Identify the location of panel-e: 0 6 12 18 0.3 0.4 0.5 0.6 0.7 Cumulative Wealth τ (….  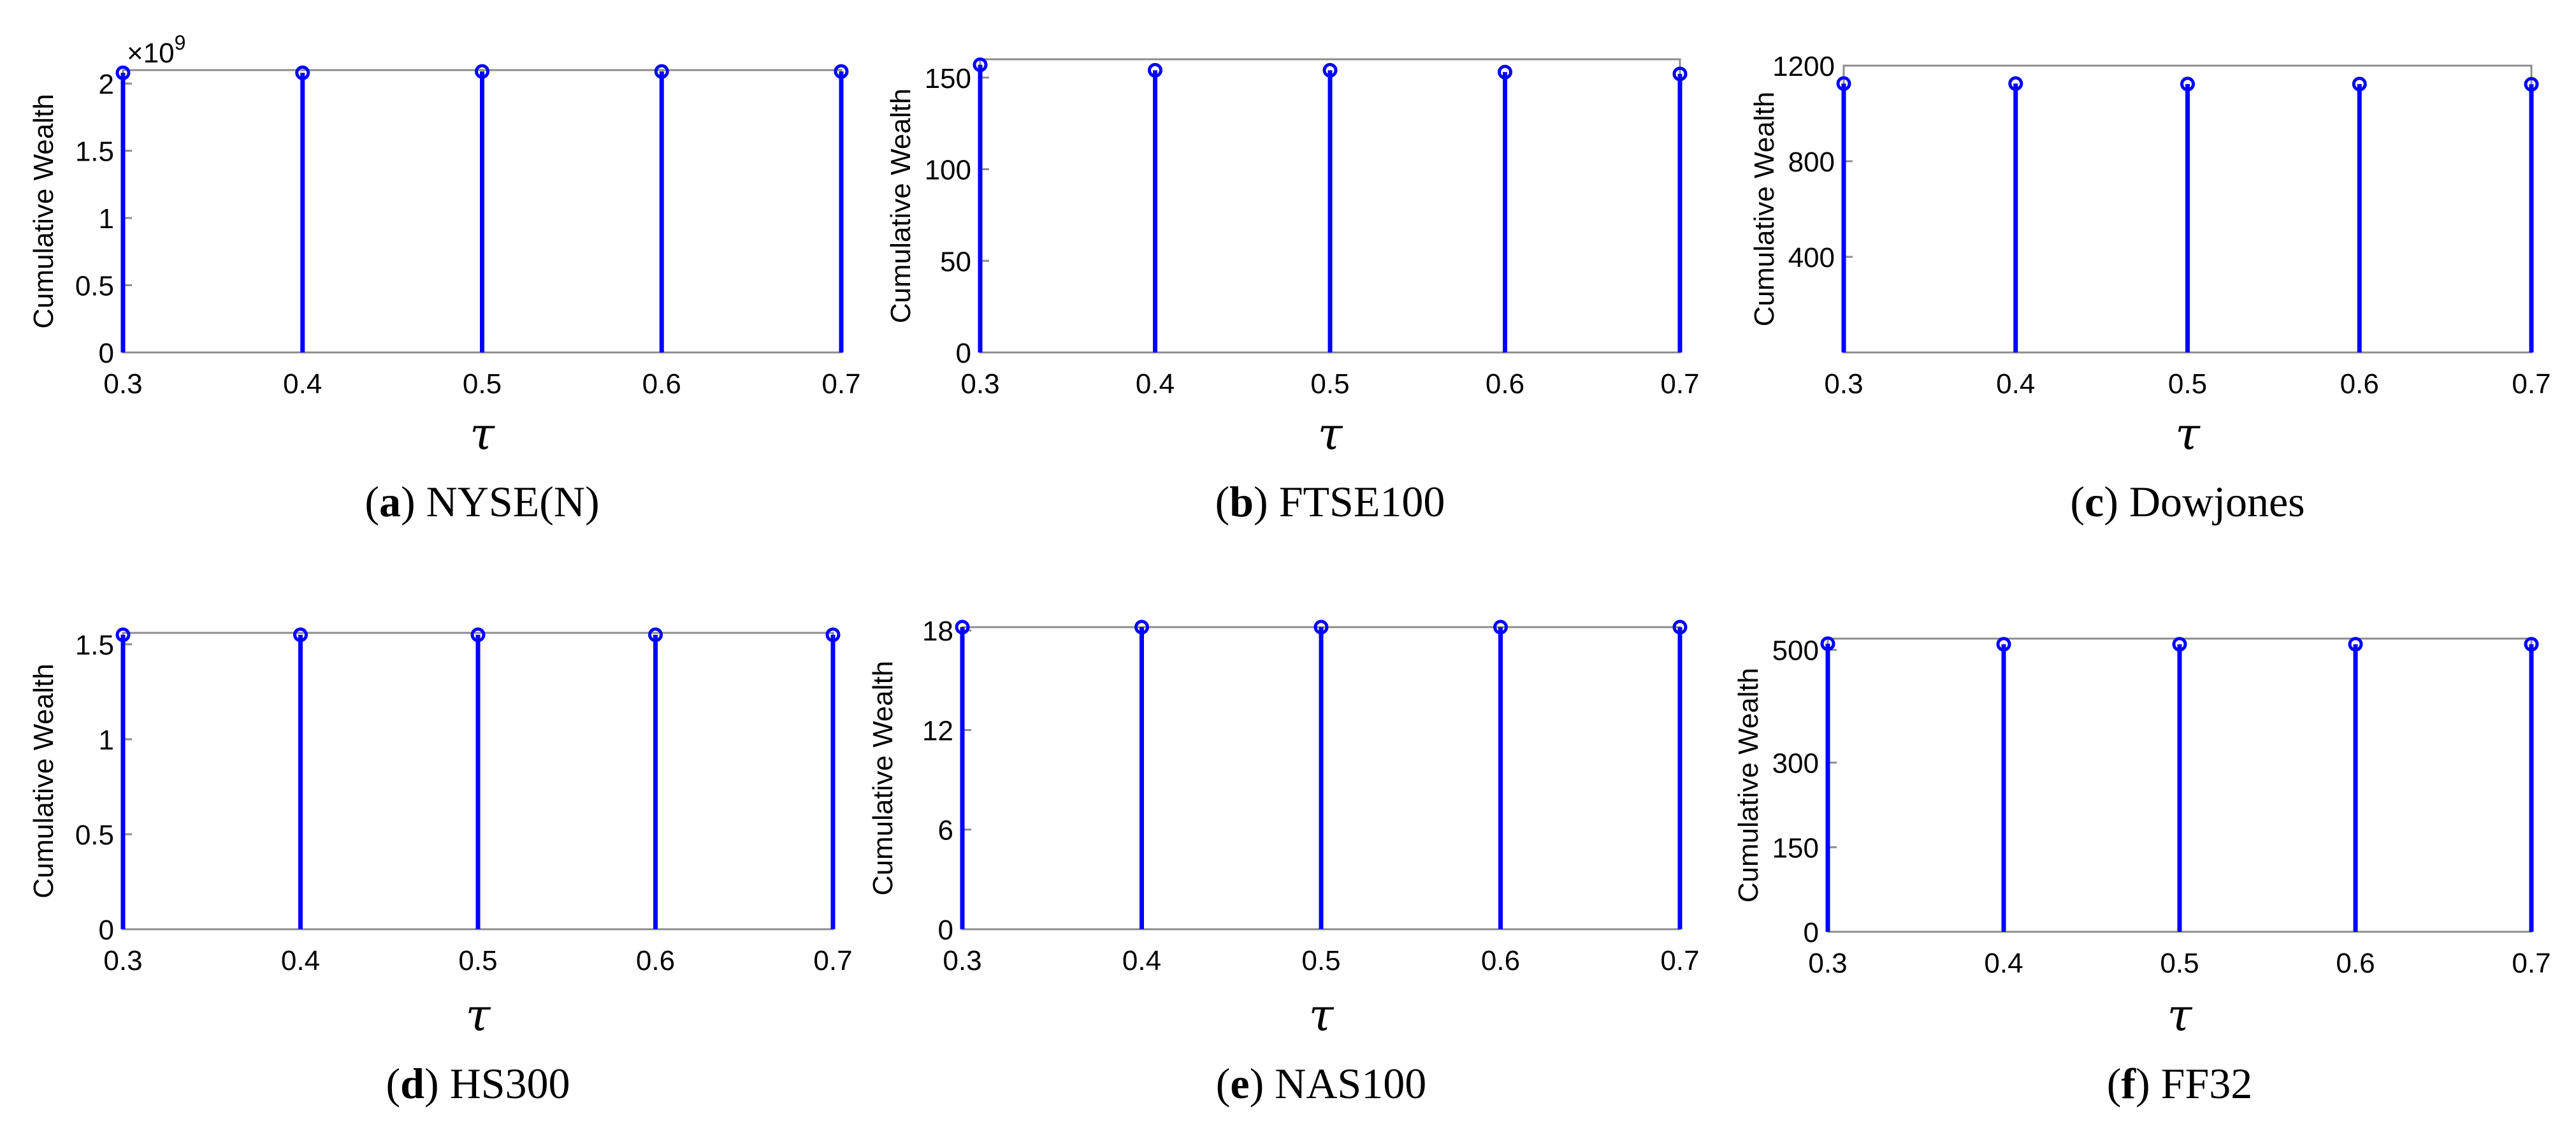
(1283, 862).